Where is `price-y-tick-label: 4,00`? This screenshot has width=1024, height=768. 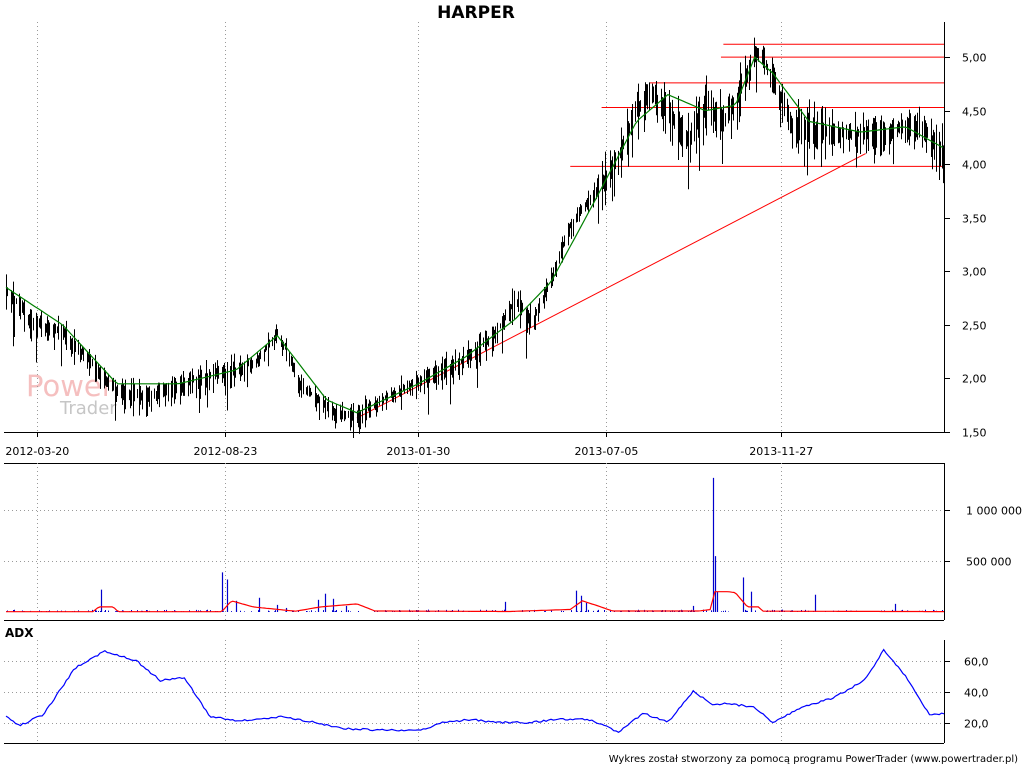 price-y-tick-label: 4,00 is located at coordinates (974, 165).